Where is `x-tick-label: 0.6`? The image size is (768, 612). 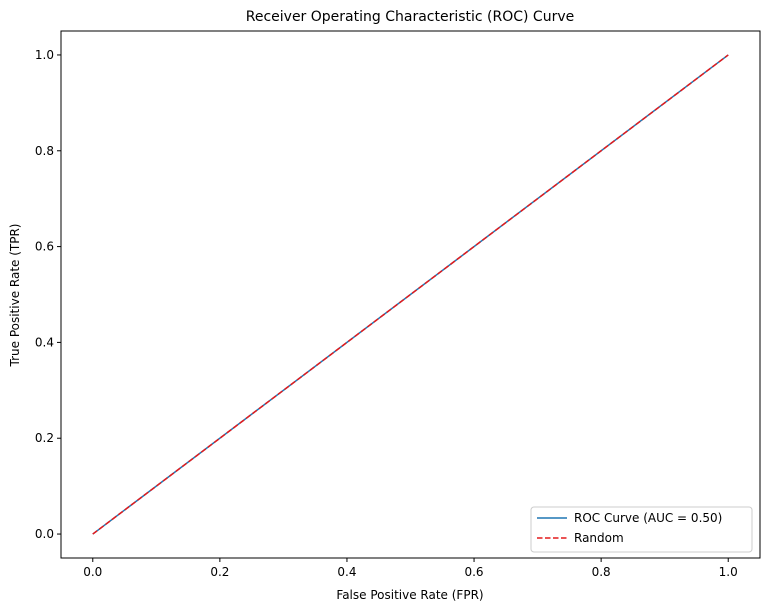 x-tick-label: 0.6 is located at coordinates (473, 572).